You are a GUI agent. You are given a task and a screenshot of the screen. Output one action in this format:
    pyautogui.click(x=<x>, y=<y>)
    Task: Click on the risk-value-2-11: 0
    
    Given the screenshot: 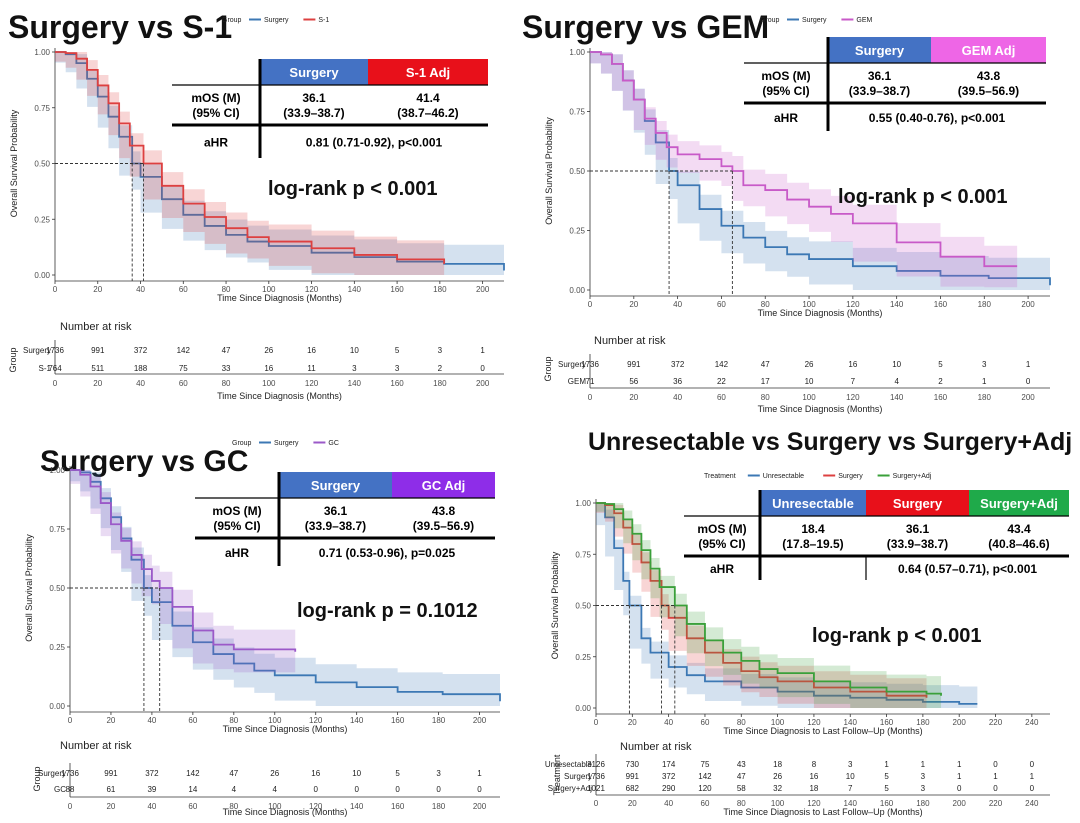 What is the action you would take?
    pyautogui.click(x=995, y=788)
    